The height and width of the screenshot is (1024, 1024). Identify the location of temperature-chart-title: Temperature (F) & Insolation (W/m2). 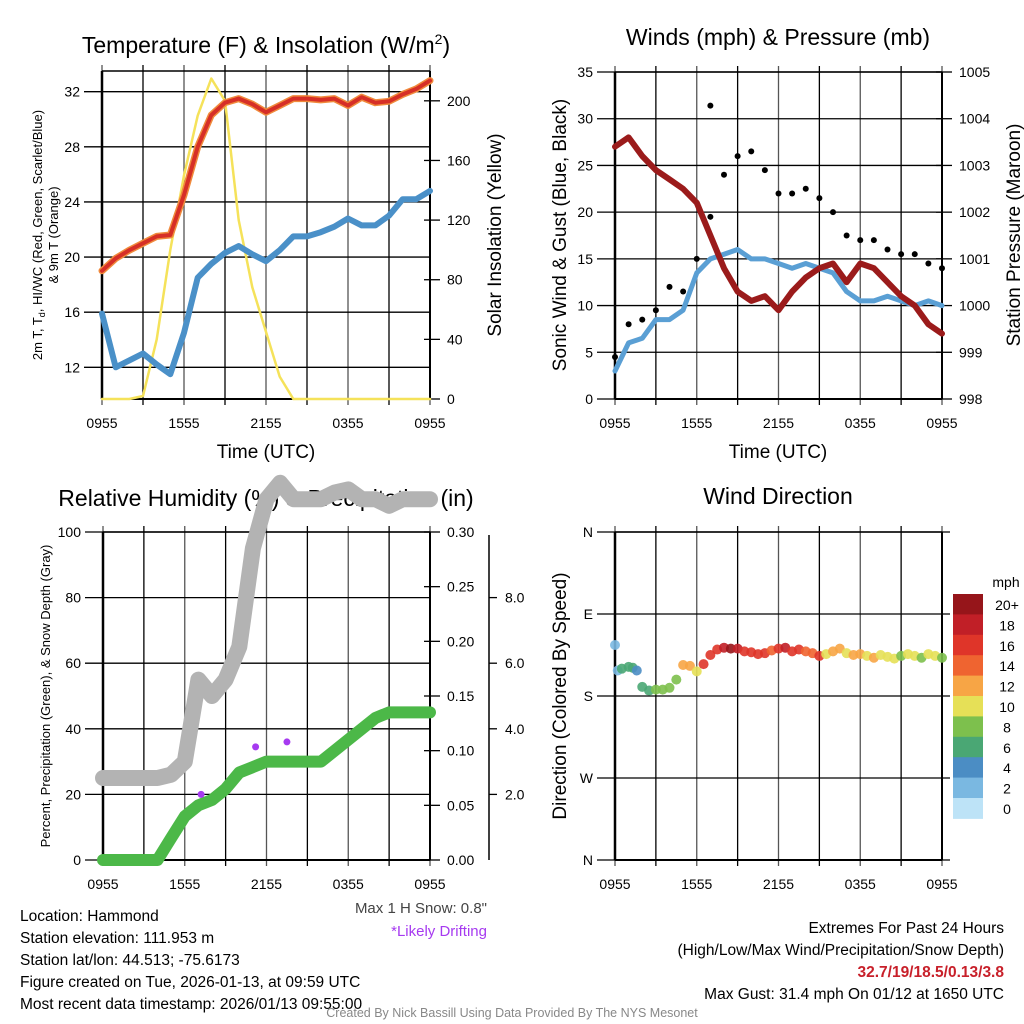
(266, 44).